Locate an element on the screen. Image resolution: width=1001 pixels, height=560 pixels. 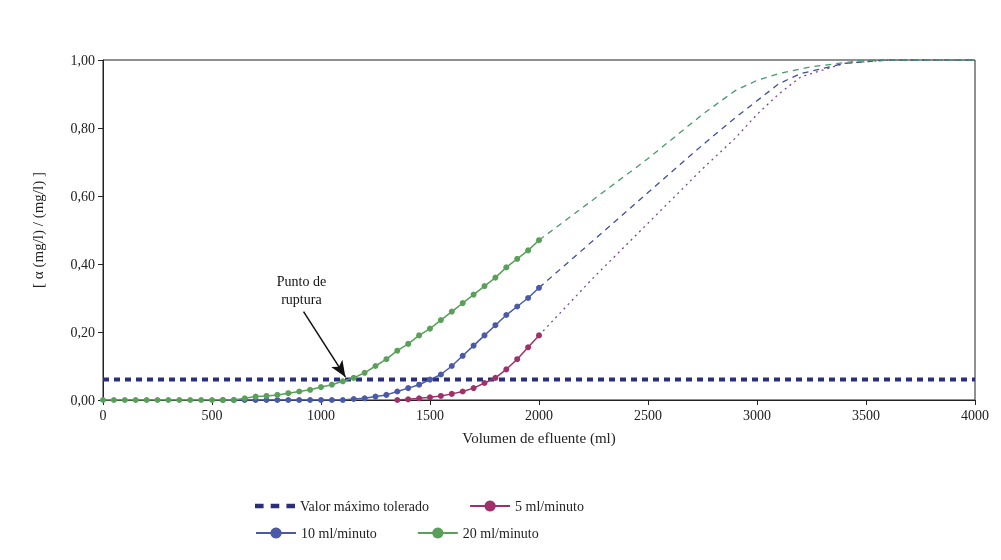
x-tick-label: 0 is located at coordinates (103, 415).